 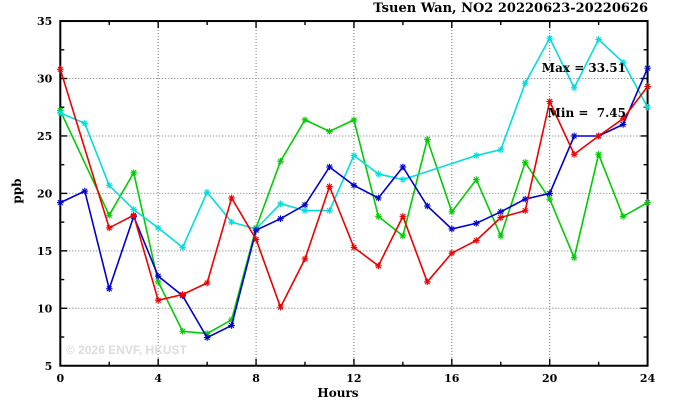 I want to click on svg-text: 16, so click(x=452, y=378).